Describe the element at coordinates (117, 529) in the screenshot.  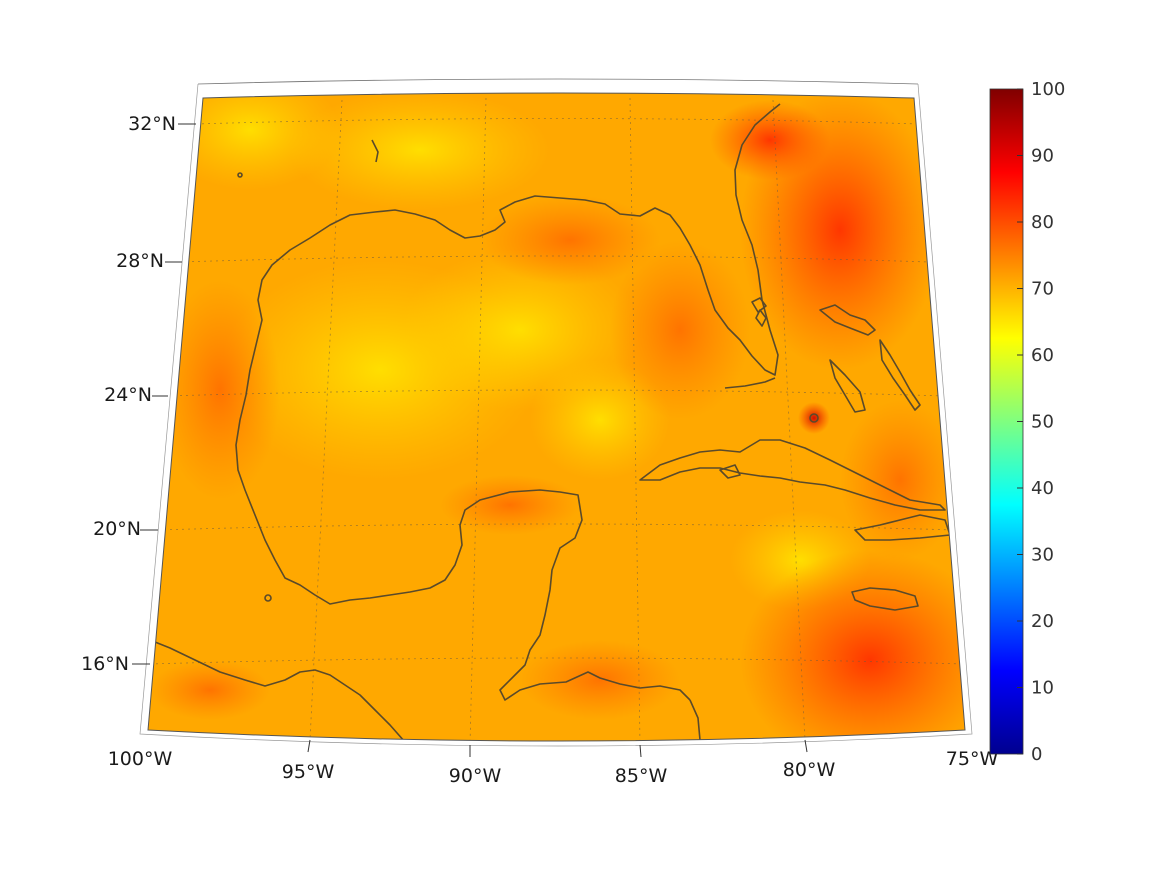
I see `lat-label-20: 20°N` at that location.